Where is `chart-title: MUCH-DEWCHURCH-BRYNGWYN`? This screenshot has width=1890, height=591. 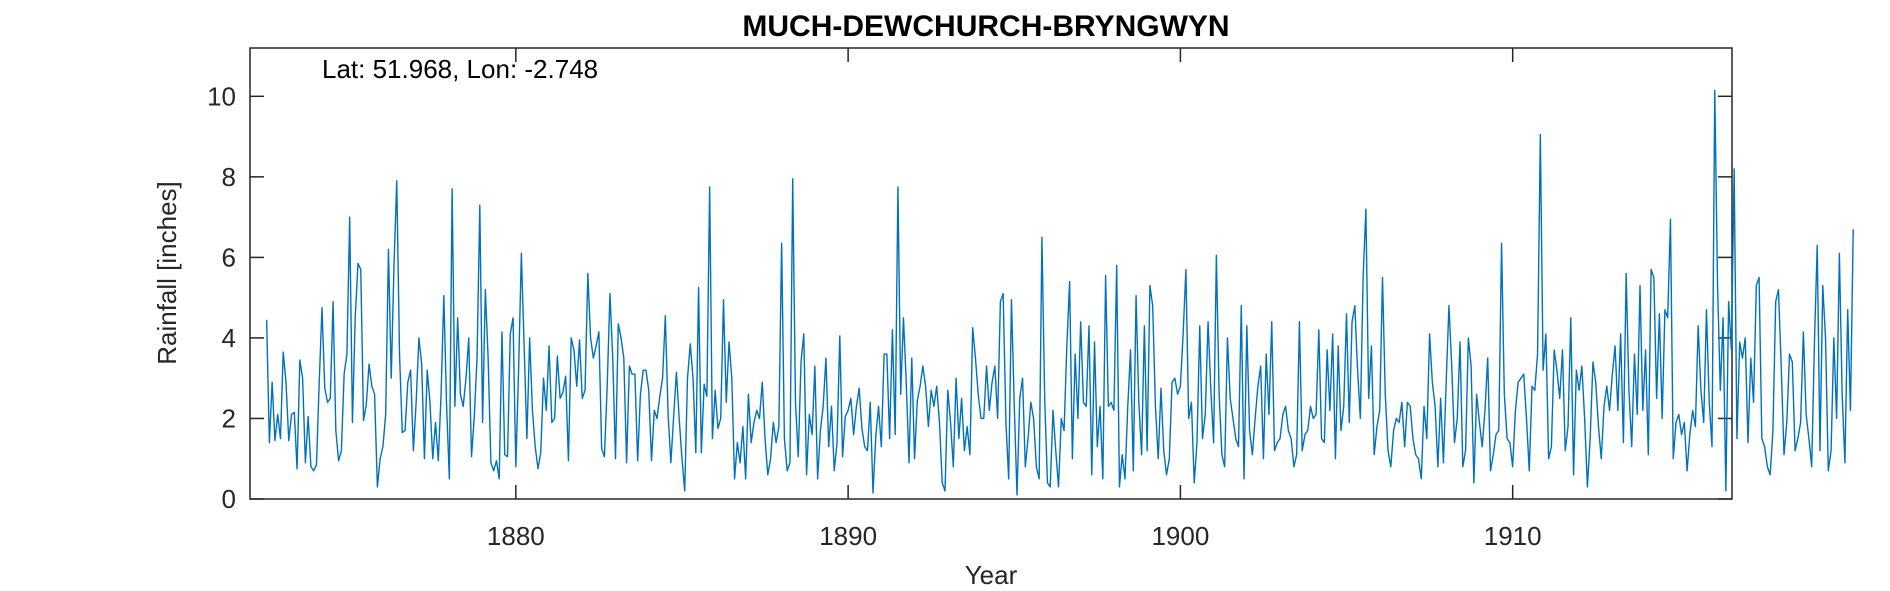
chart-title: MUCH-DEWCHURCH-BRYNGWYN is located at coordinates (985, 26).